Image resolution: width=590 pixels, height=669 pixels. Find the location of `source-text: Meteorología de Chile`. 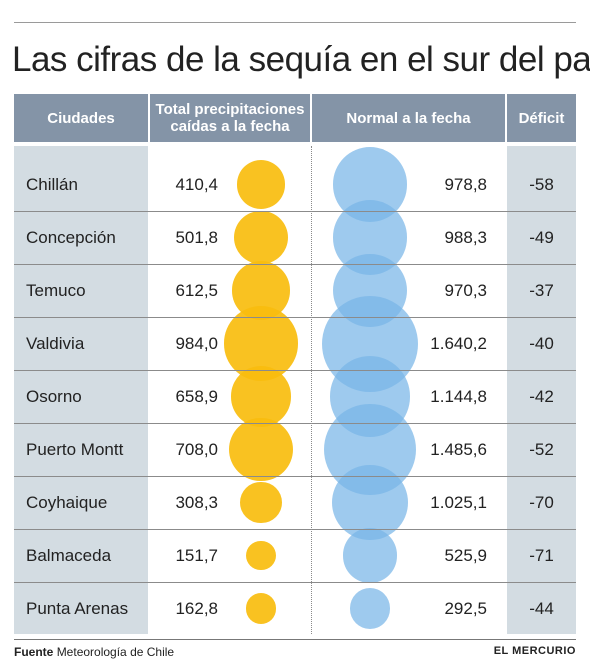

source-text: Meteorología de Chile is located at coordinates (115, 652).